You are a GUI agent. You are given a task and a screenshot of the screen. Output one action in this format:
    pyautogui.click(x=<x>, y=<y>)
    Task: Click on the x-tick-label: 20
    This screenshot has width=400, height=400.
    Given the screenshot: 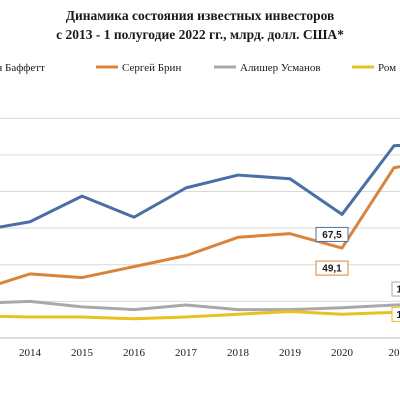 What is the action you would take?
    pyautogui.click(x=394, y=353)
    